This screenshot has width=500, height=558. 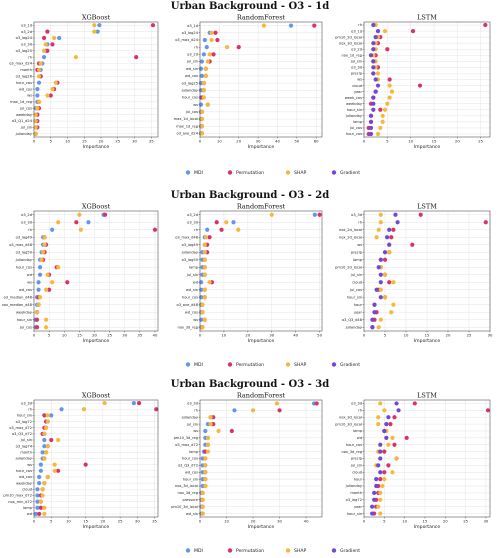 I want to click on feature-label: o3_lag24, so click(x=24, y=38).